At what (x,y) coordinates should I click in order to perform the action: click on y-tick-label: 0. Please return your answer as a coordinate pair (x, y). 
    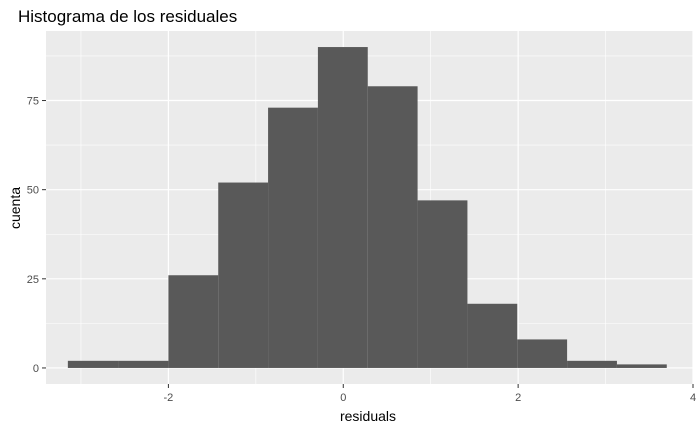
    Looking at the image, I should click on (36, 369).